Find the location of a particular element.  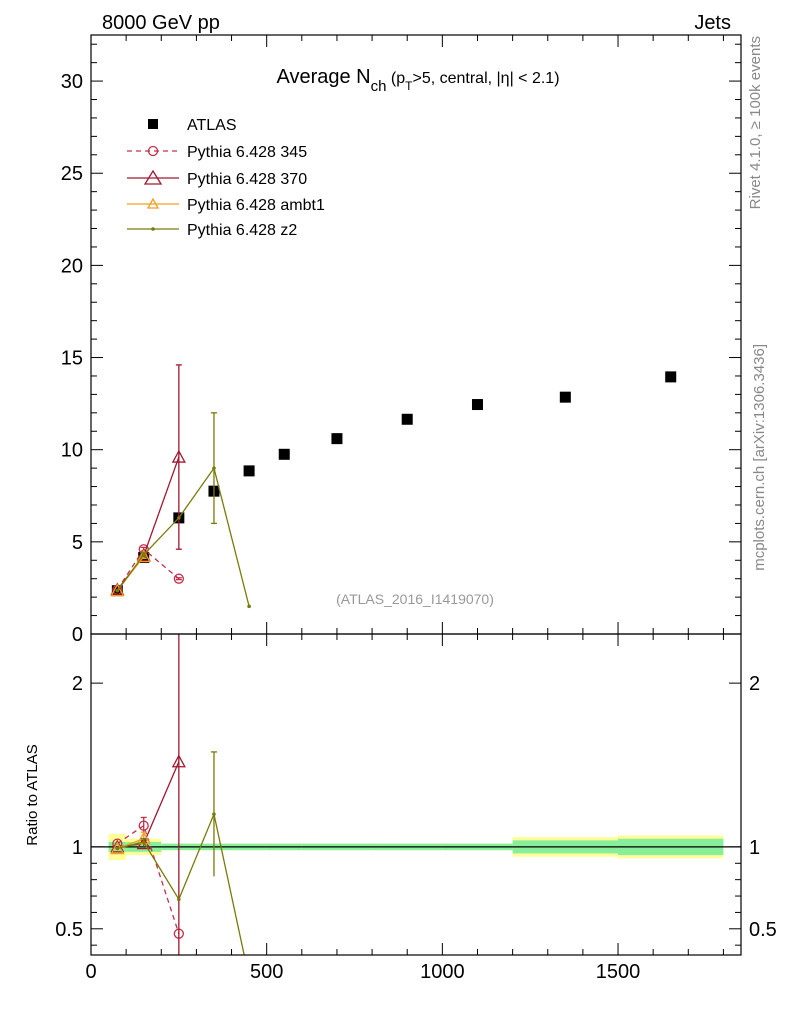

side-text-mcplots: mcplots.cern.ch [arXiv:1306.3436] is located at coordinates (759, 457).